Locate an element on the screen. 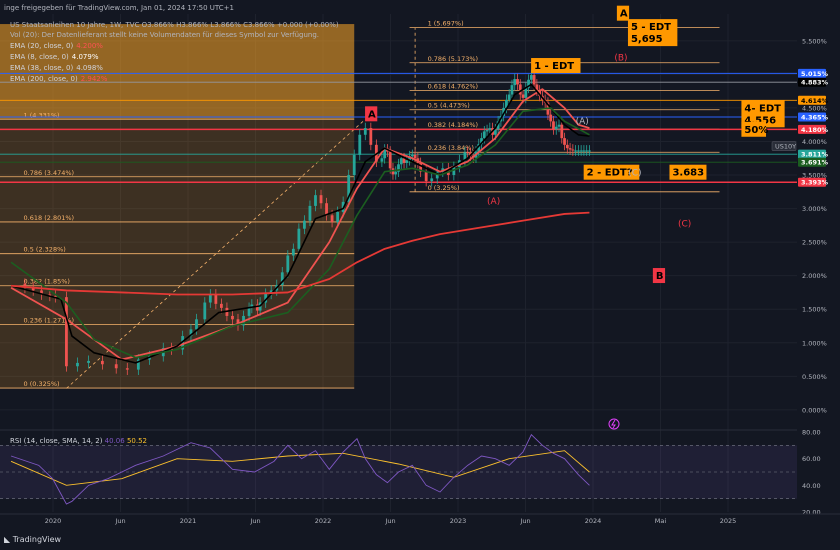 This screenshot has width=840, height=550. annotation-label: 5,695 is located at coordinates (647, 39).